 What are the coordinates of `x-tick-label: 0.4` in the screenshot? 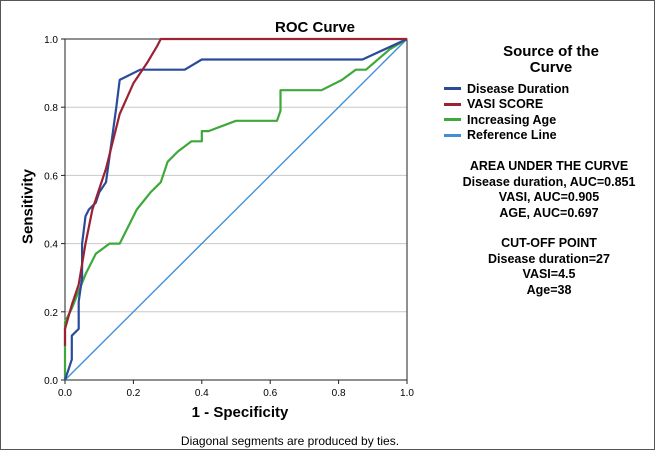 It's located at (202, 393).